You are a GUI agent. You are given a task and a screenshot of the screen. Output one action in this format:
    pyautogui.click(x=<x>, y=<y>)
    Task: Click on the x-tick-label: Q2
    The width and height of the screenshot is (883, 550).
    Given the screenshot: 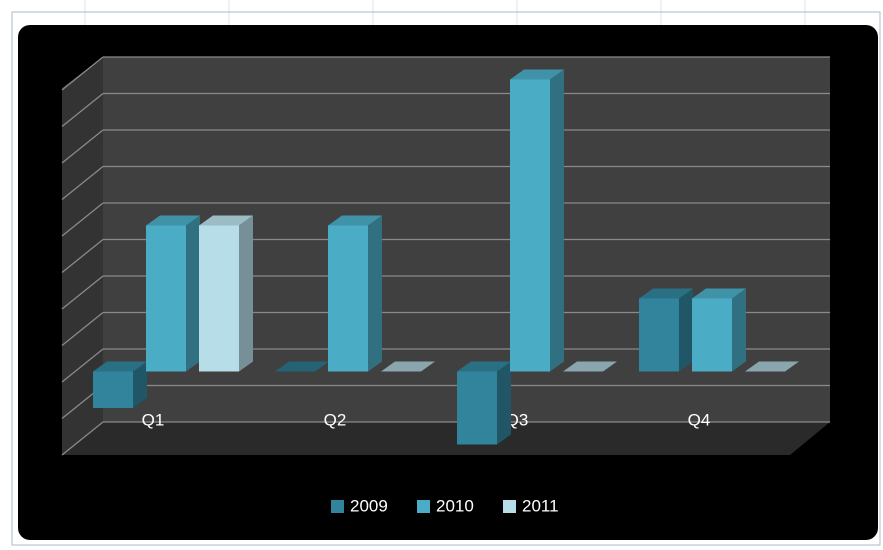 What is the action you would take?
    pyautogui.click(x=335, y=419)
    